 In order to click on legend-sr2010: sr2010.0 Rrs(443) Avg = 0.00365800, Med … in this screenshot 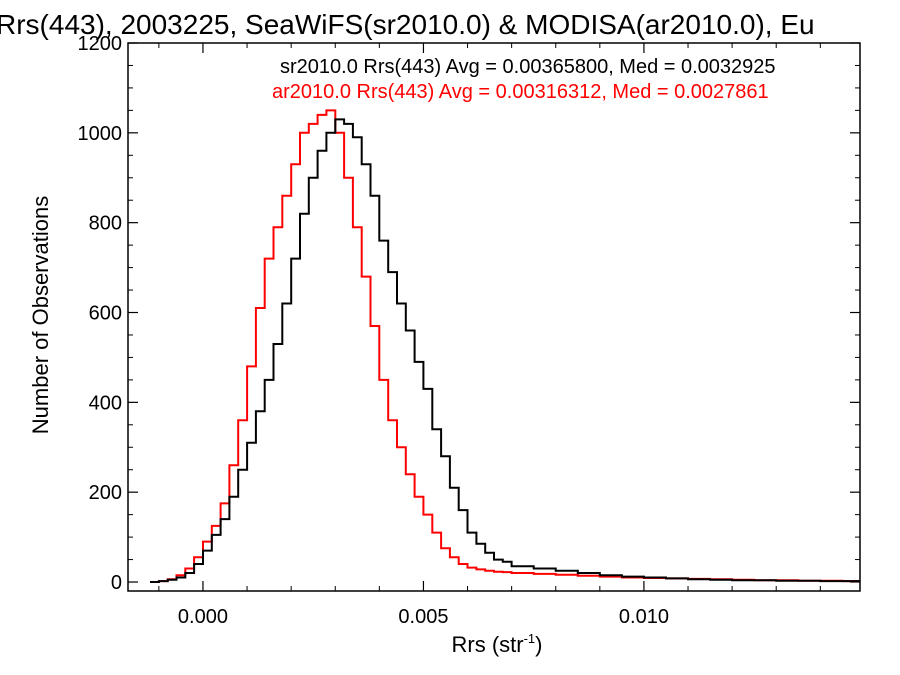, I will do `click(528, 67)`.